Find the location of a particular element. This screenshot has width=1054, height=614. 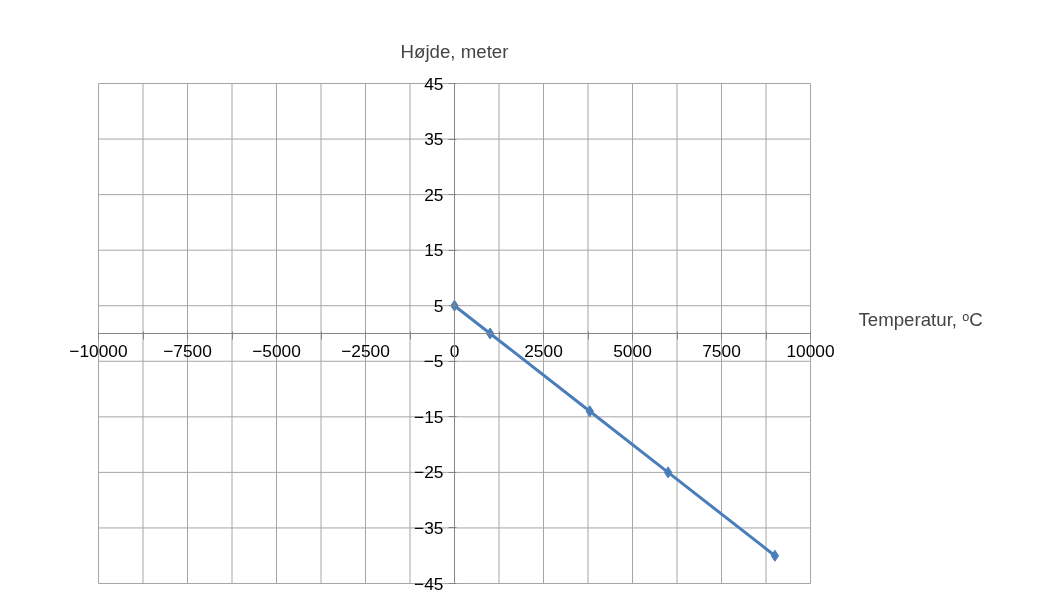

x-tick-label: −7500 is located at coordinates (187, 350).